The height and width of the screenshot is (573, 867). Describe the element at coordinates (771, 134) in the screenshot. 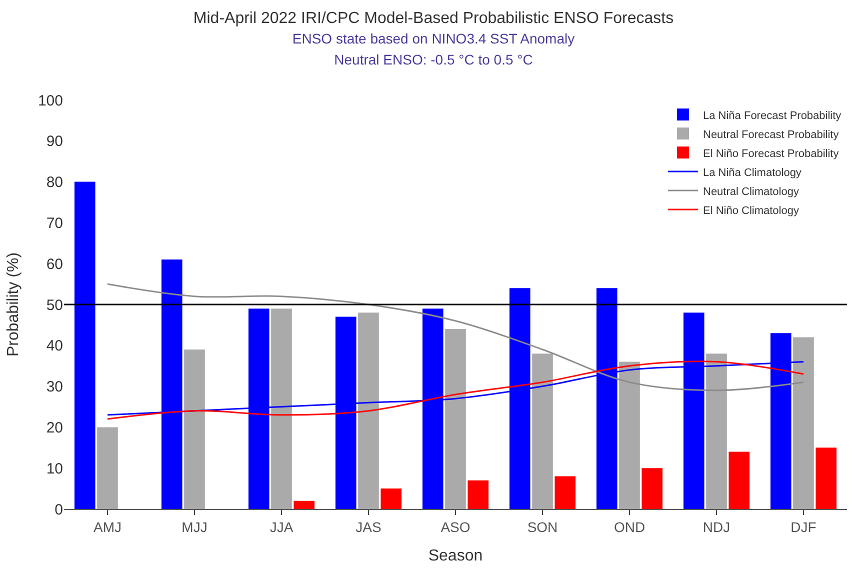

I see `legend-label: Neutral Forecast Probability` at that location.